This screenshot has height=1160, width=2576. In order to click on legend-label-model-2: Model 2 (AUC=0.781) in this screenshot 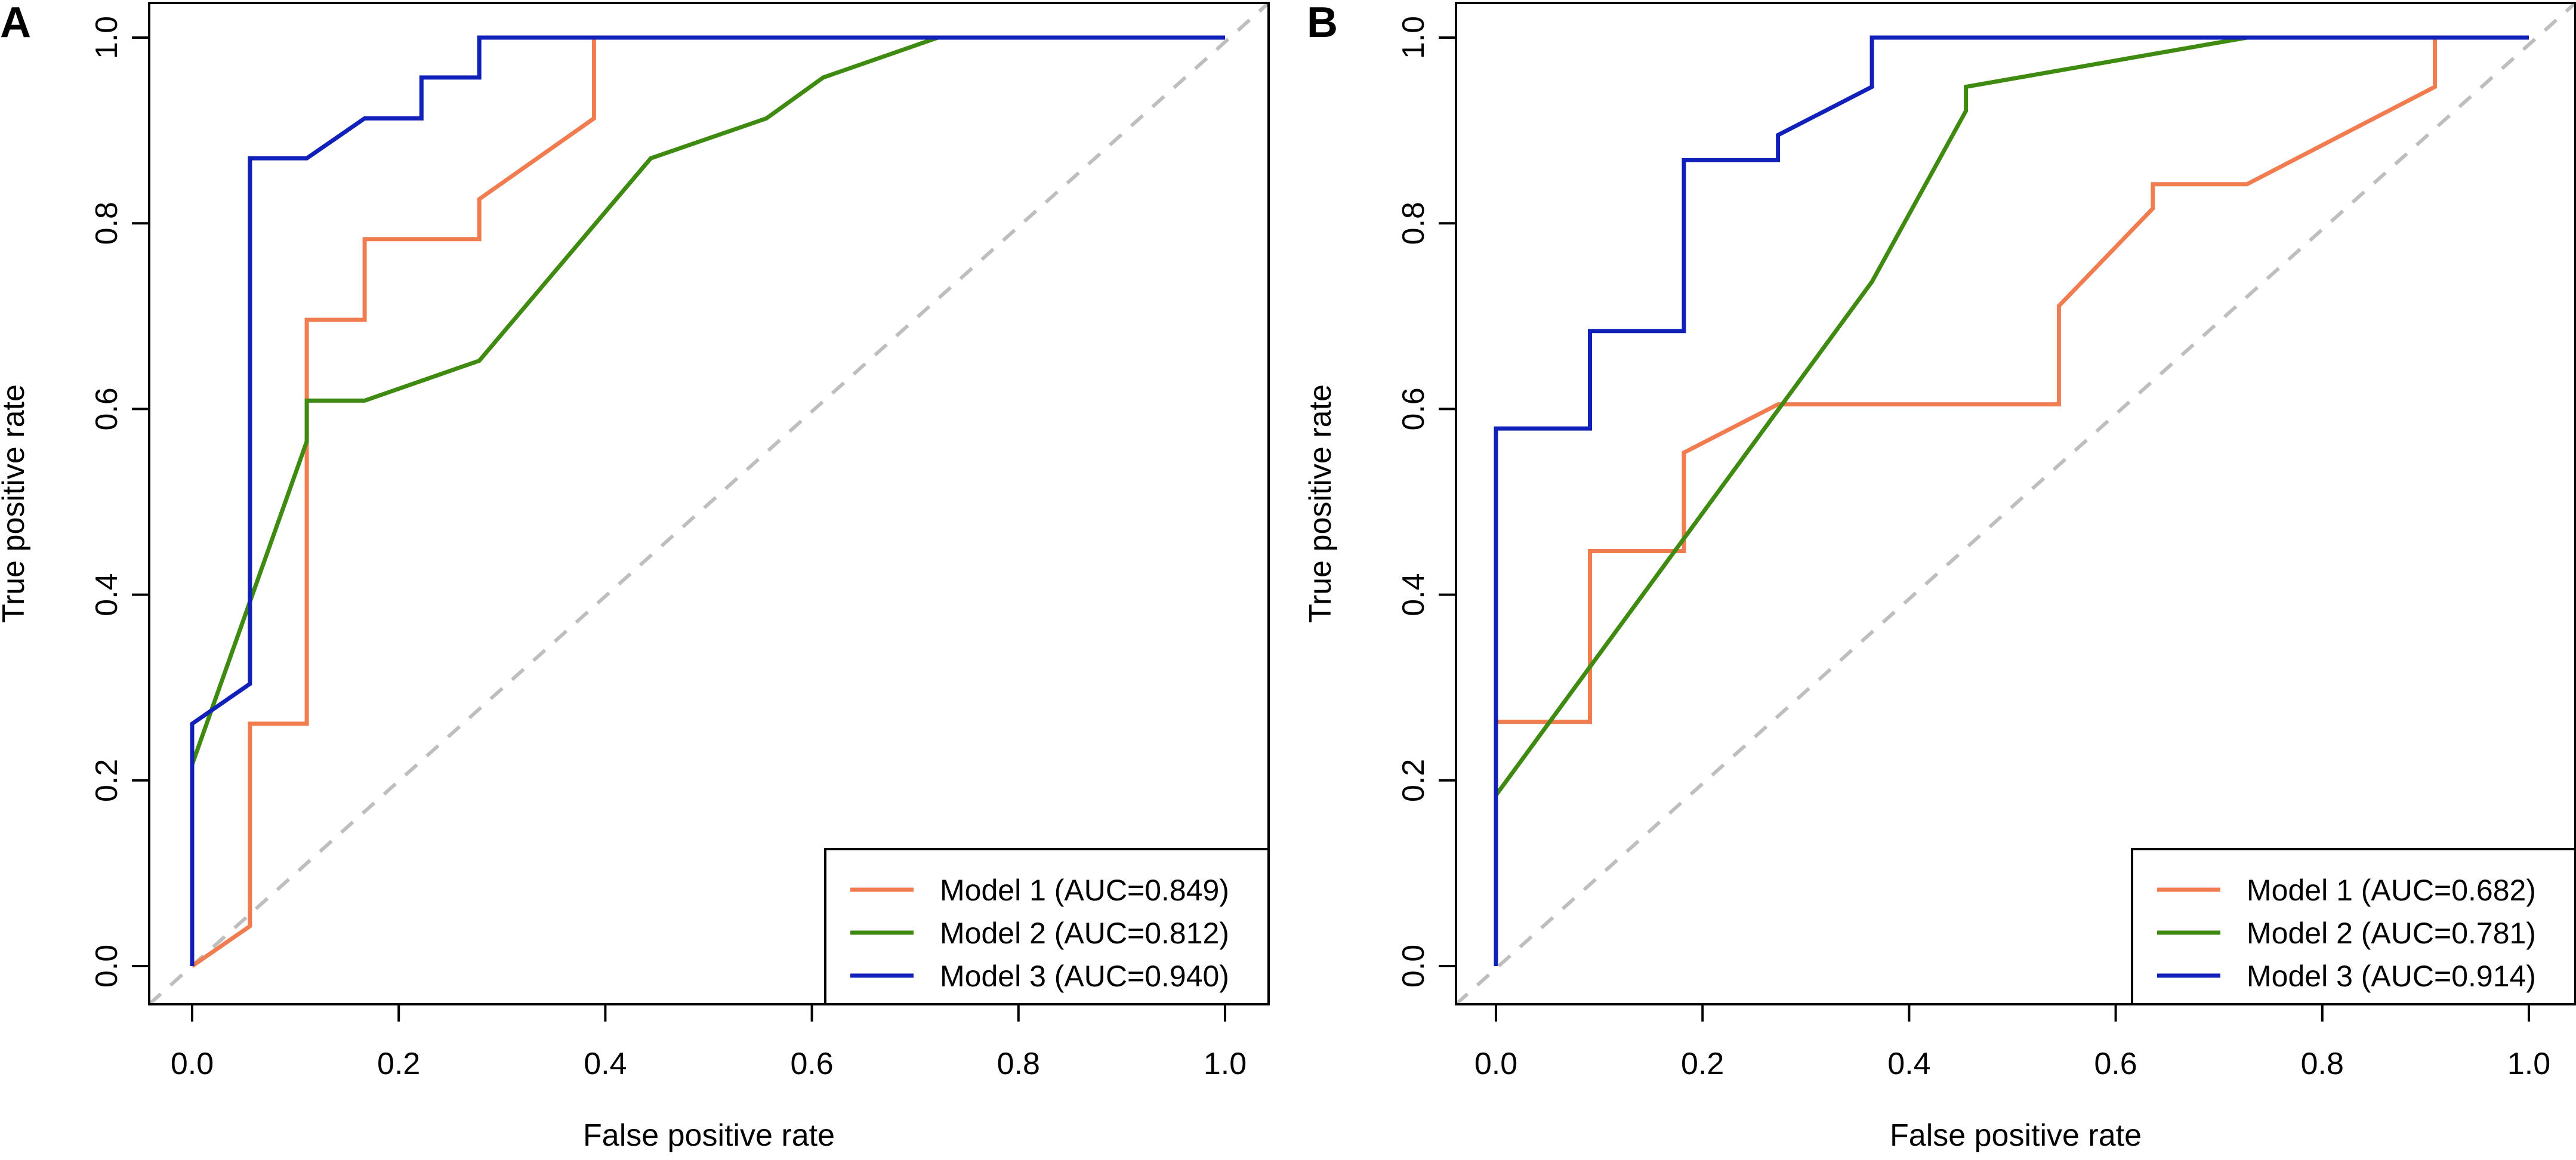, I will do `click(2391, 933)`.